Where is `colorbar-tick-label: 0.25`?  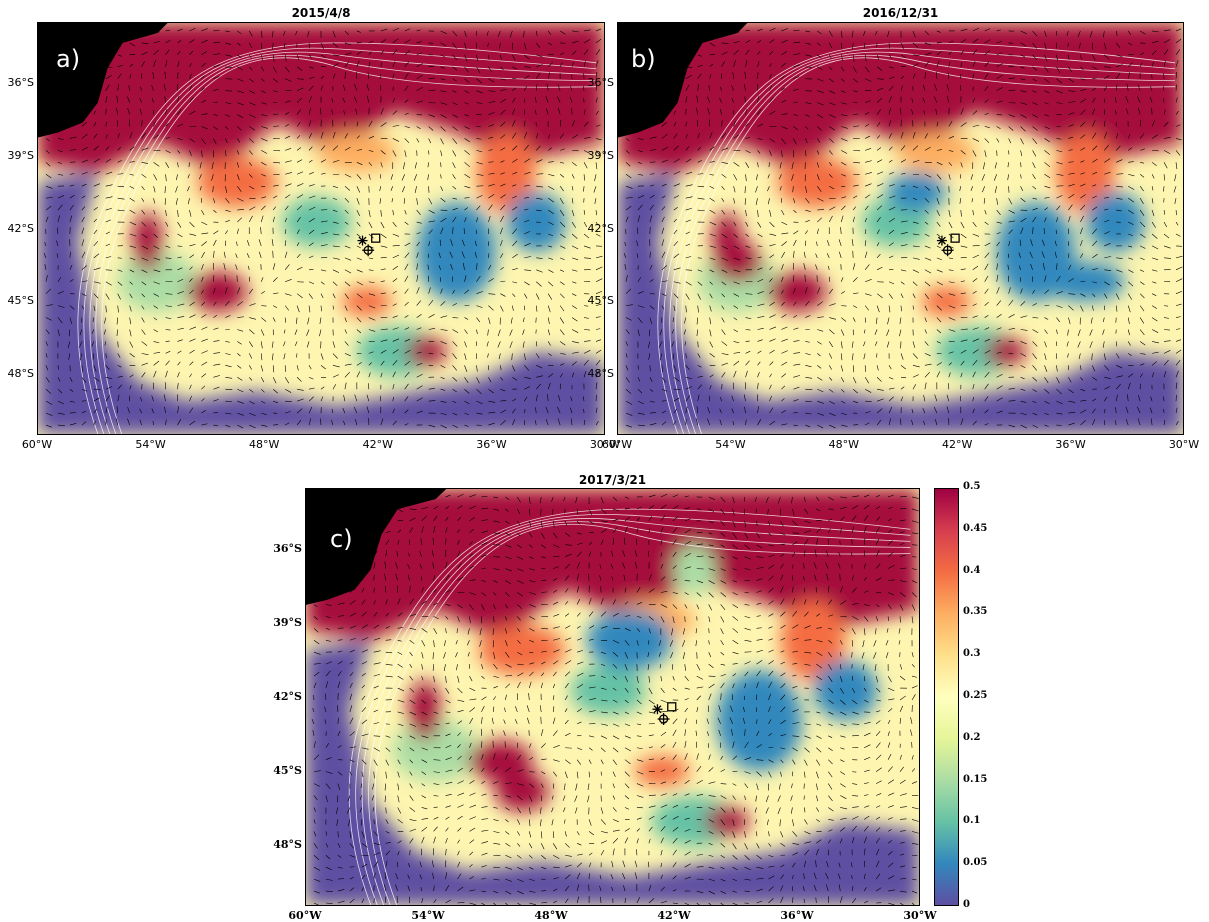
colorbar-tick-label: 0.25 is located at coordinates (975, 695).